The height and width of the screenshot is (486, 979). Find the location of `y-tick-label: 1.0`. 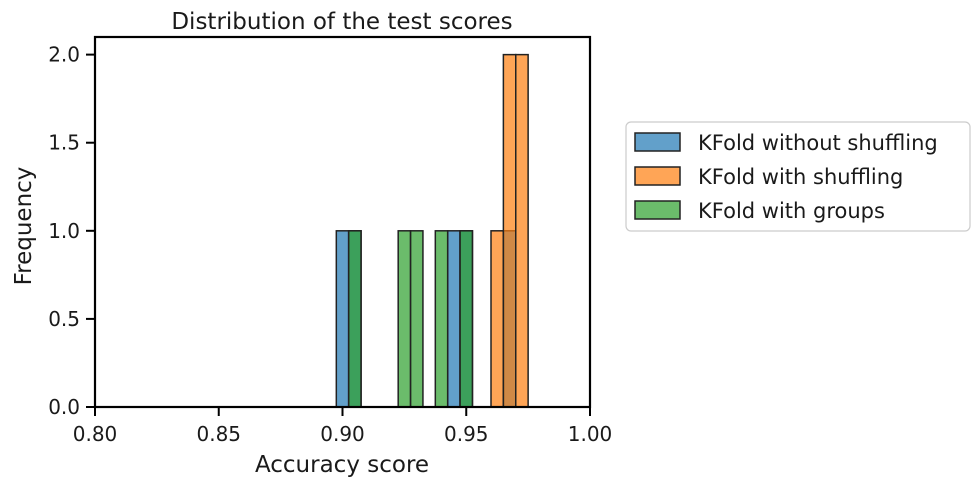

y-tick-label: 1.0 is located at coordinates (64, 231).